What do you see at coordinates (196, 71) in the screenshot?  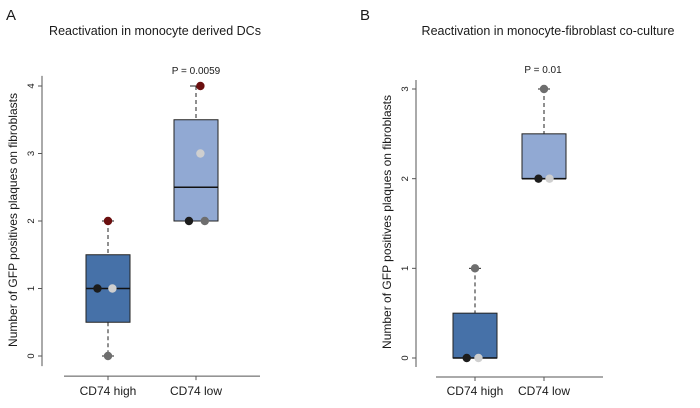 I see `p-value-a: P = 0.0059` at bounding box center [196, 71].